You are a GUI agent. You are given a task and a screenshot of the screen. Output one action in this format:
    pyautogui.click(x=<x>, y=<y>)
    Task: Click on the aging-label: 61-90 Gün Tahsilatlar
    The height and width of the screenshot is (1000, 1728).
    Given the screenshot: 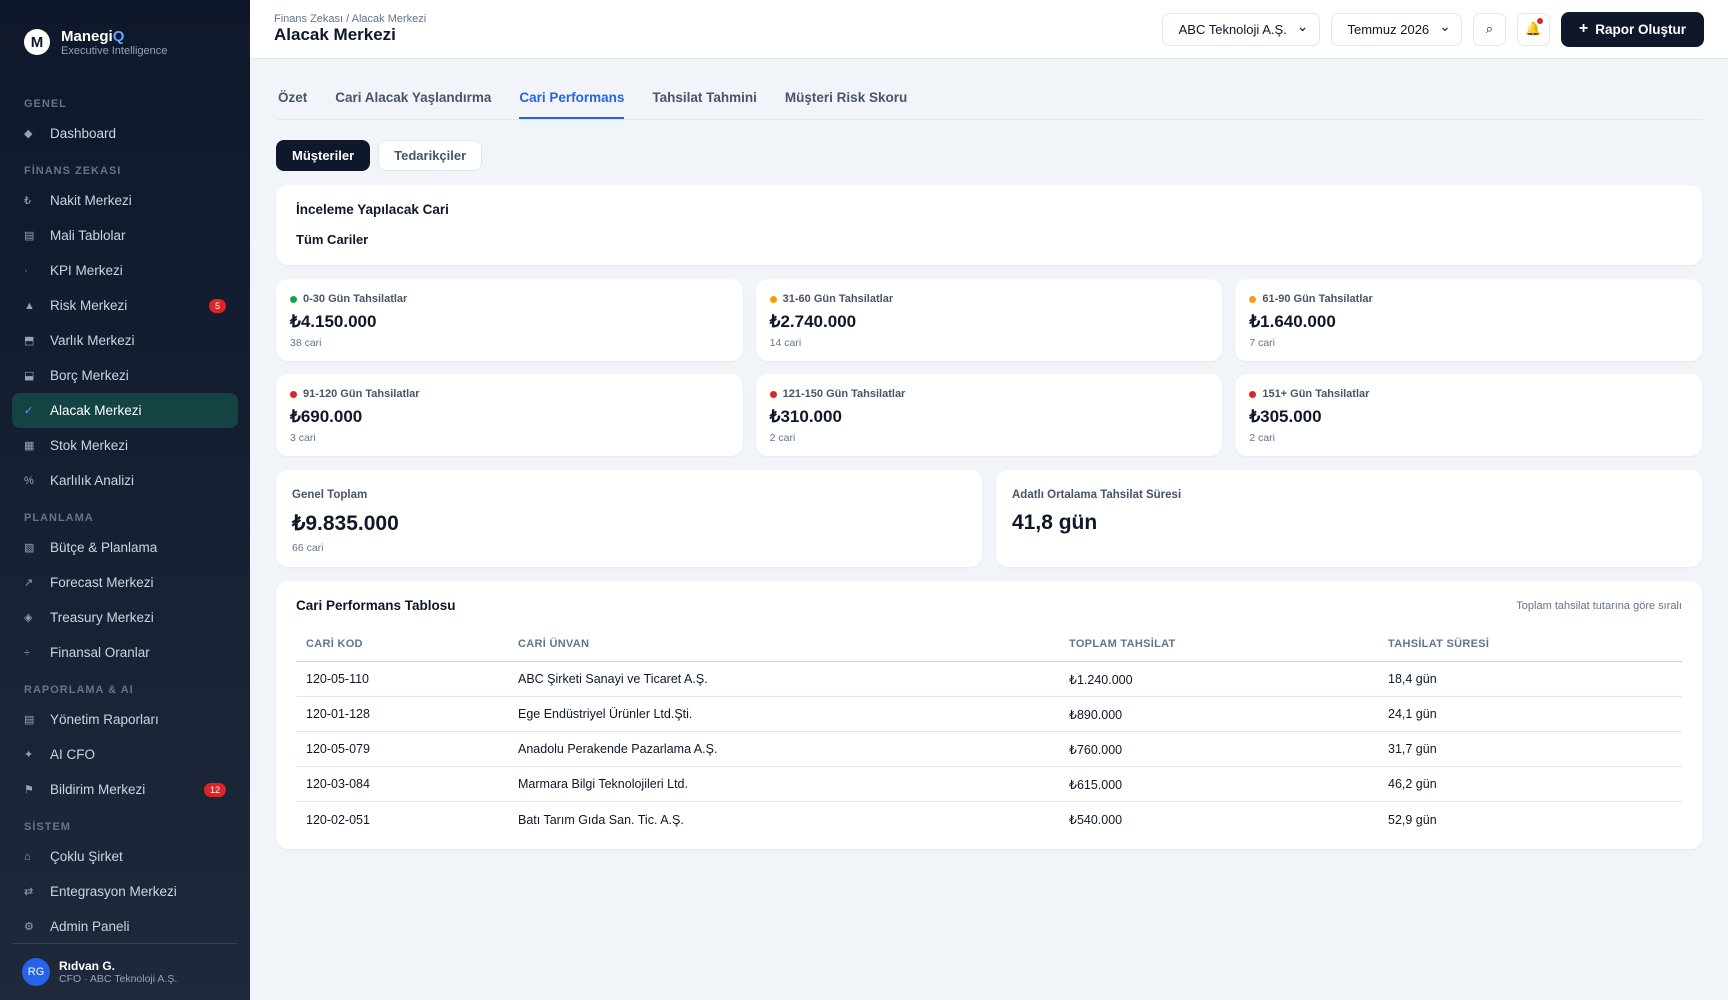 What is the action you would take?
    pyautogui.click(x=1317, y=299)
    